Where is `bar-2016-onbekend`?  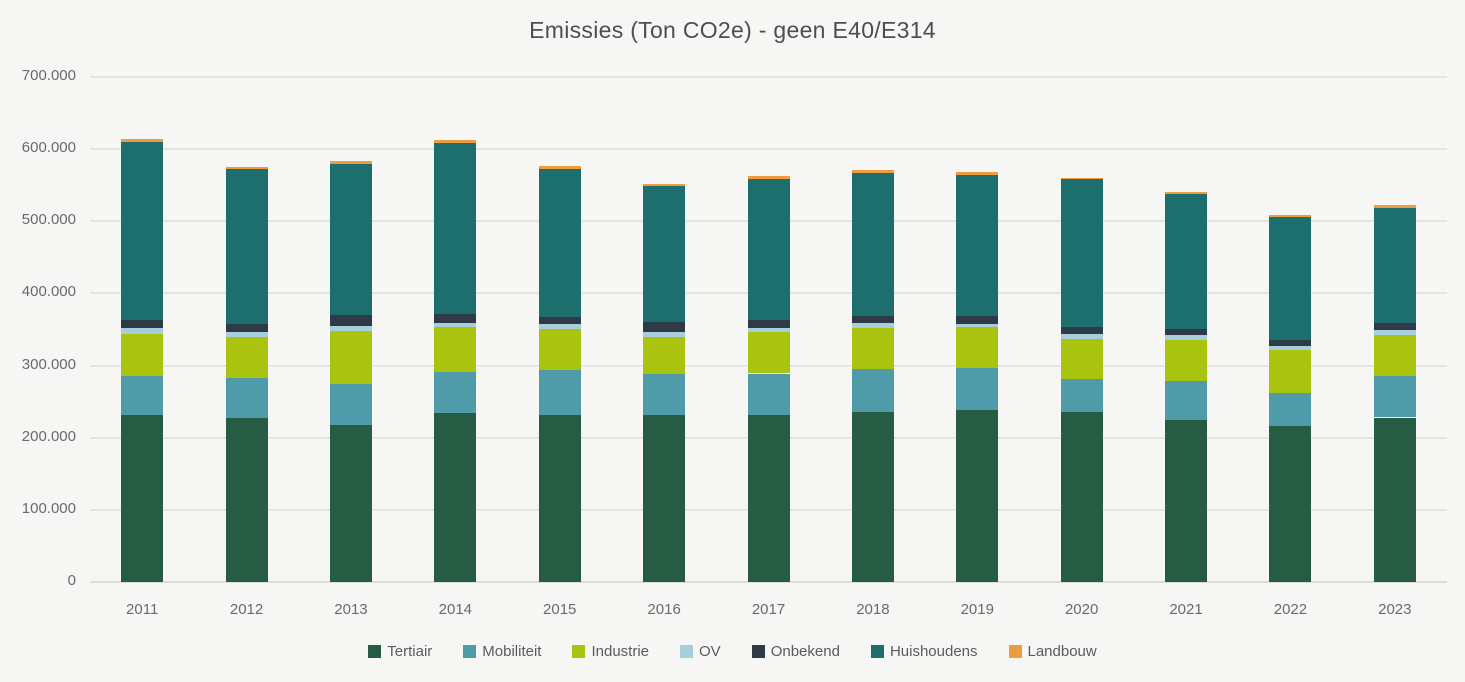
bar-2016-onbekend is located at coordinates (664, 327).